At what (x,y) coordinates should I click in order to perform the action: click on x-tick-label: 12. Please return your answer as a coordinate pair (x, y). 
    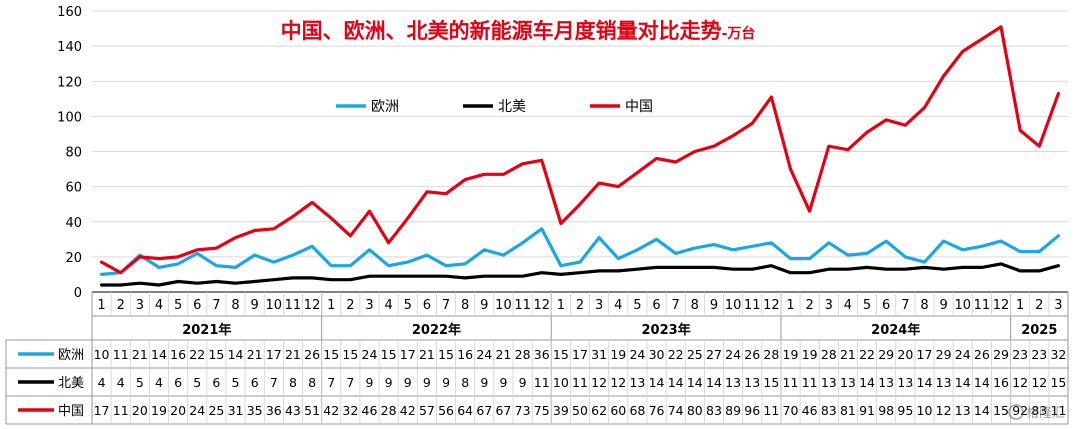
    Looking at the image, I should click on (541, 305).